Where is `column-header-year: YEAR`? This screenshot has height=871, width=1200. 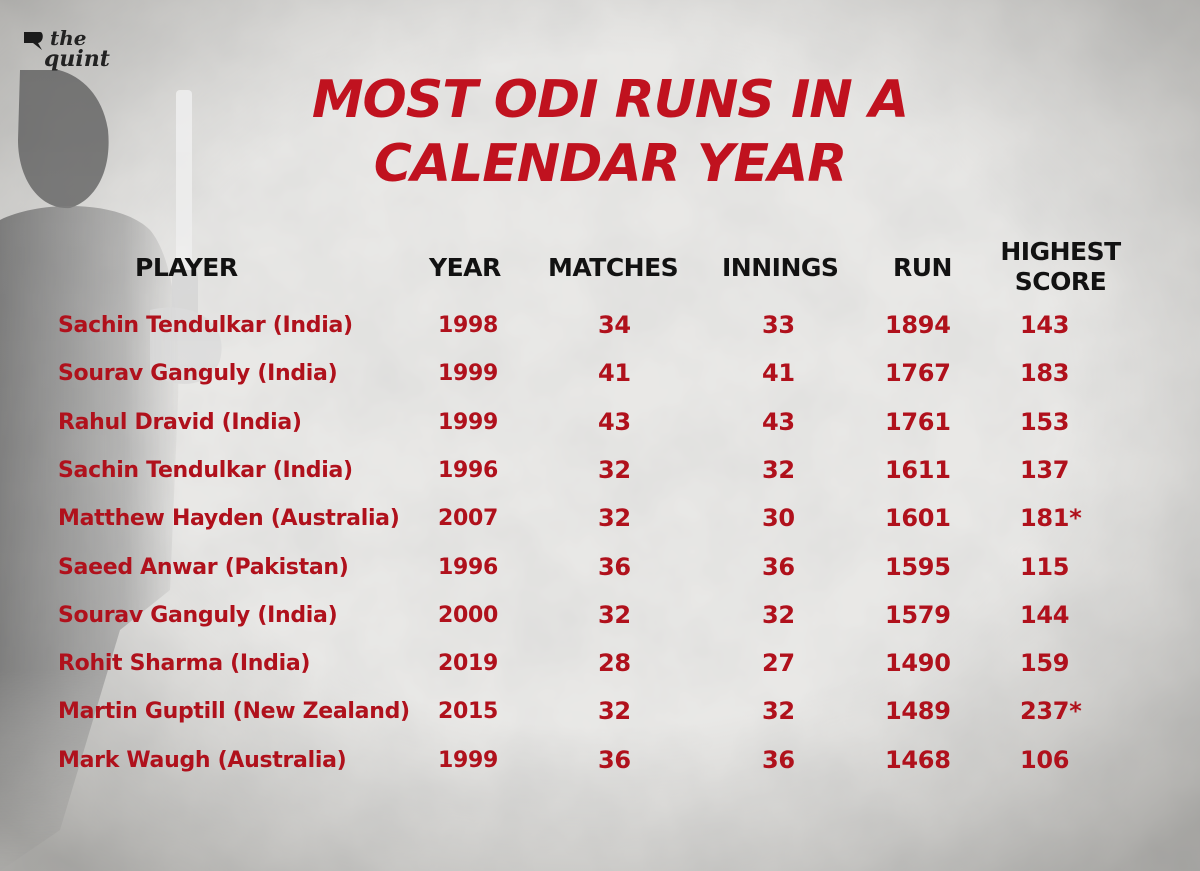 column-header-year: YEAR is located at coordinates (465, 267).